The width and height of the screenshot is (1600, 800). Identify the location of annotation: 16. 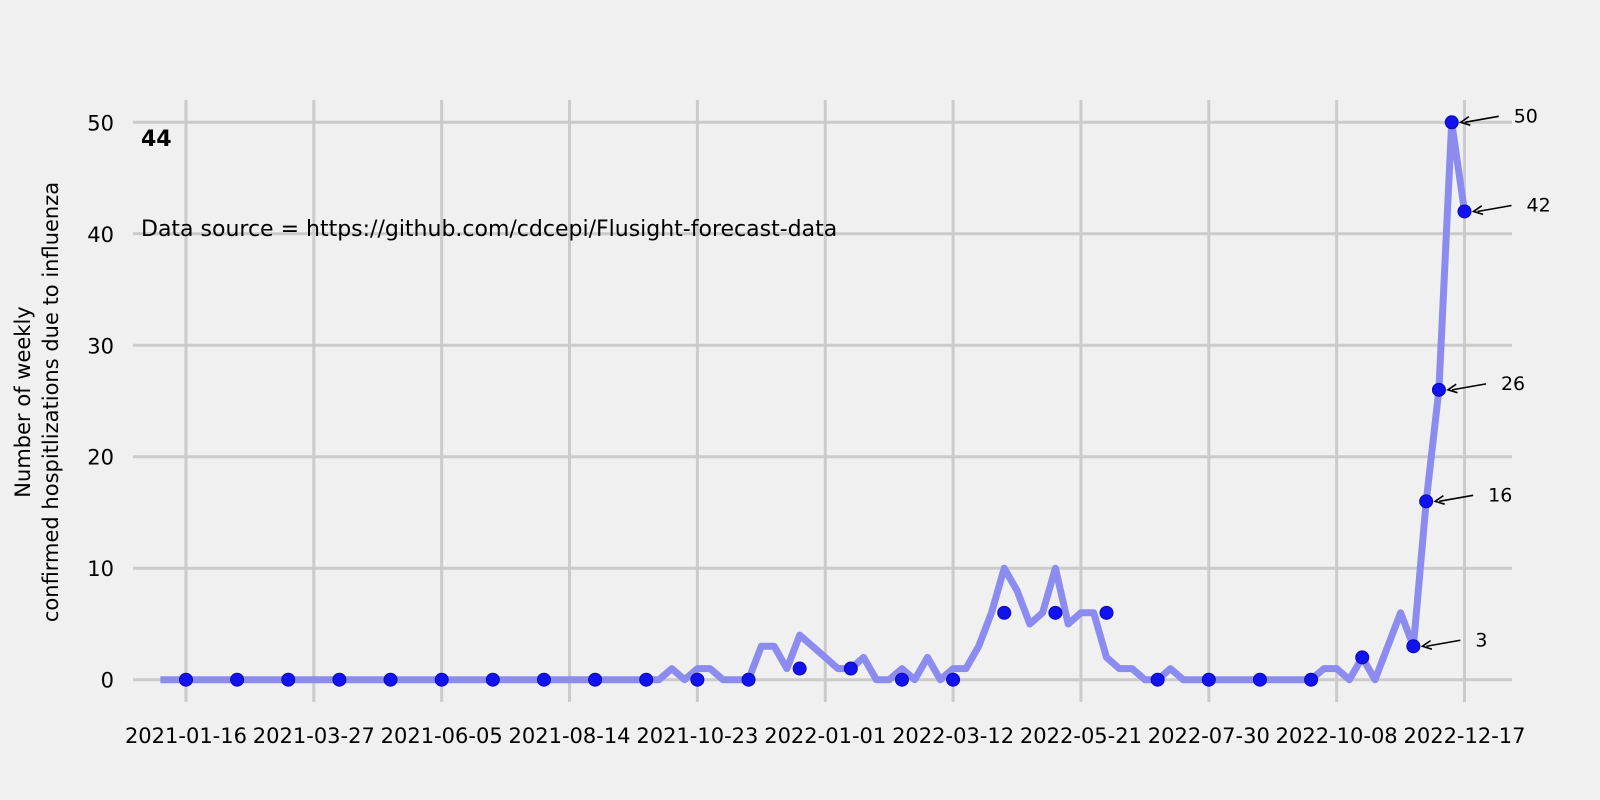
(1472, 495).